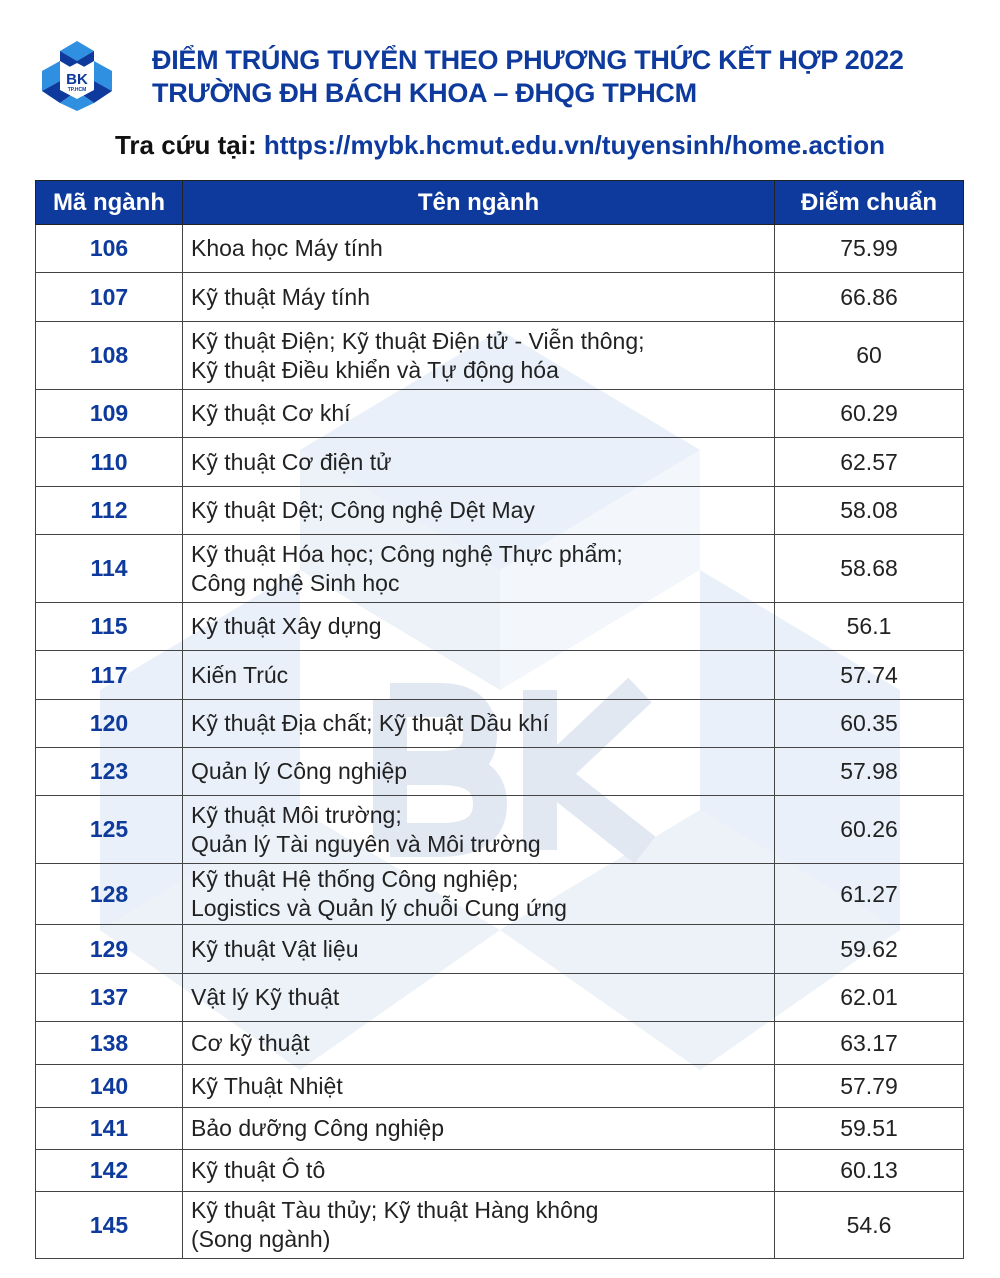  Describe the element at coordinates (478, 626) in the screenshot. I see `name-cell: Kỹ thuật Xây dựng` at that location.